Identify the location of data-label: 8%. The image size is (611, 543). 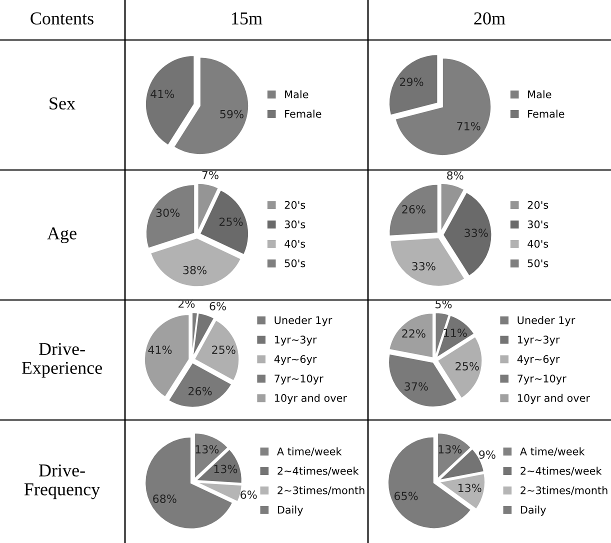
(455, 175).